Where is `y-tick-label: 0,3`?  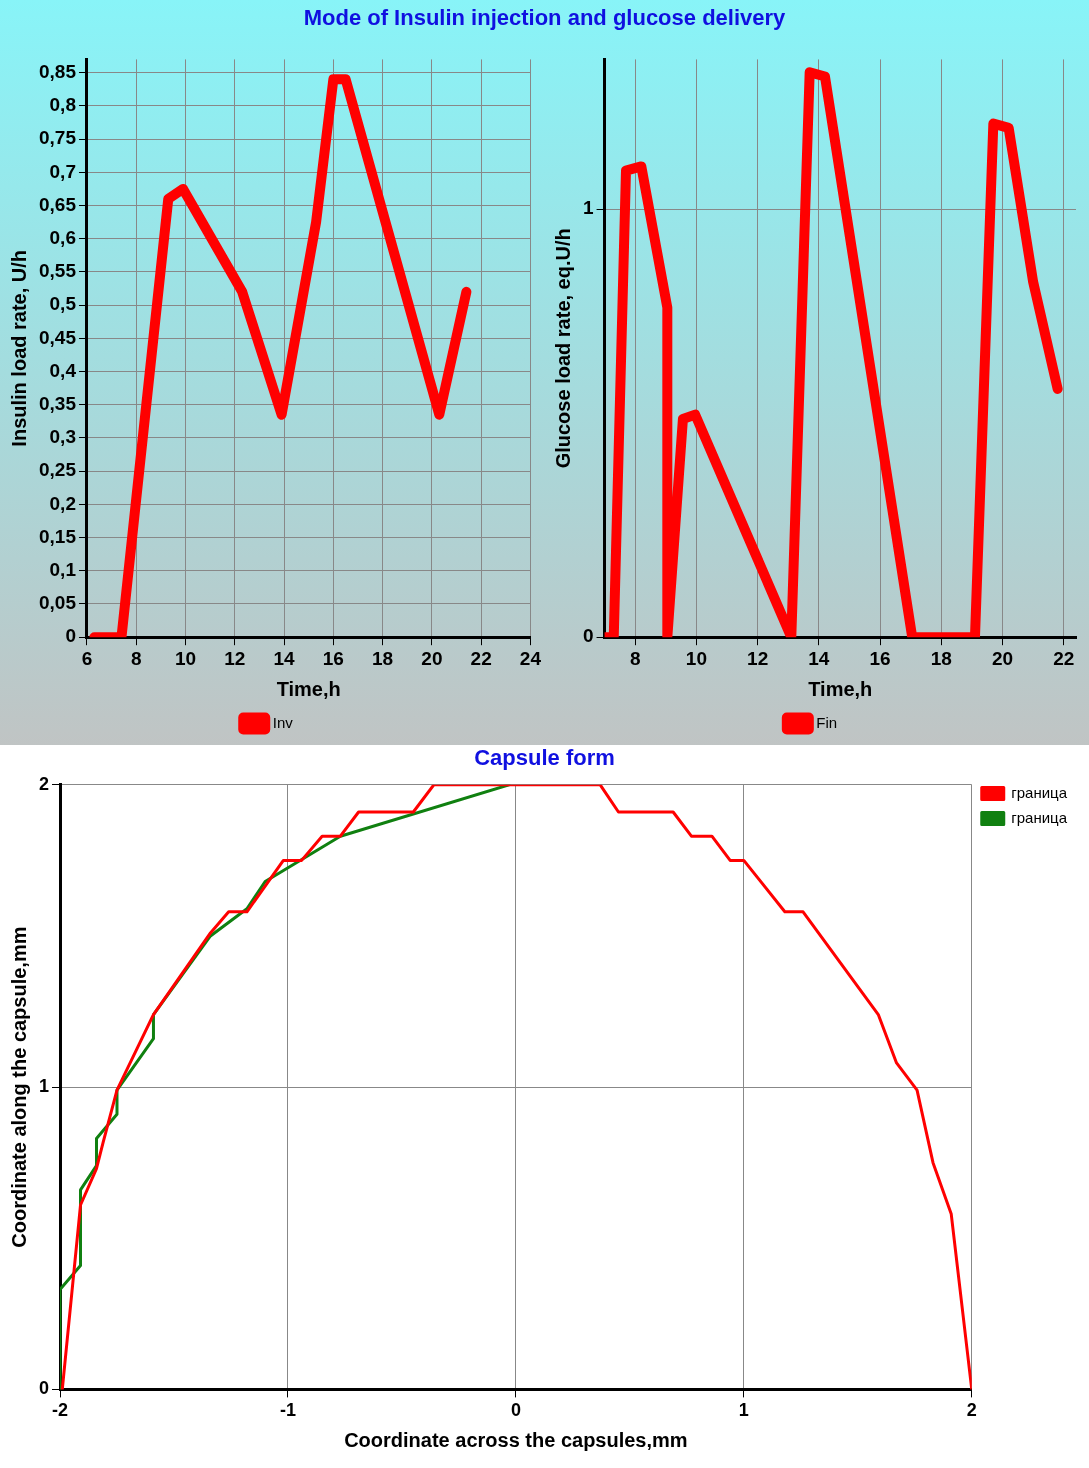
y-tick-label: 0,3 is located at coordinates (62, 437).